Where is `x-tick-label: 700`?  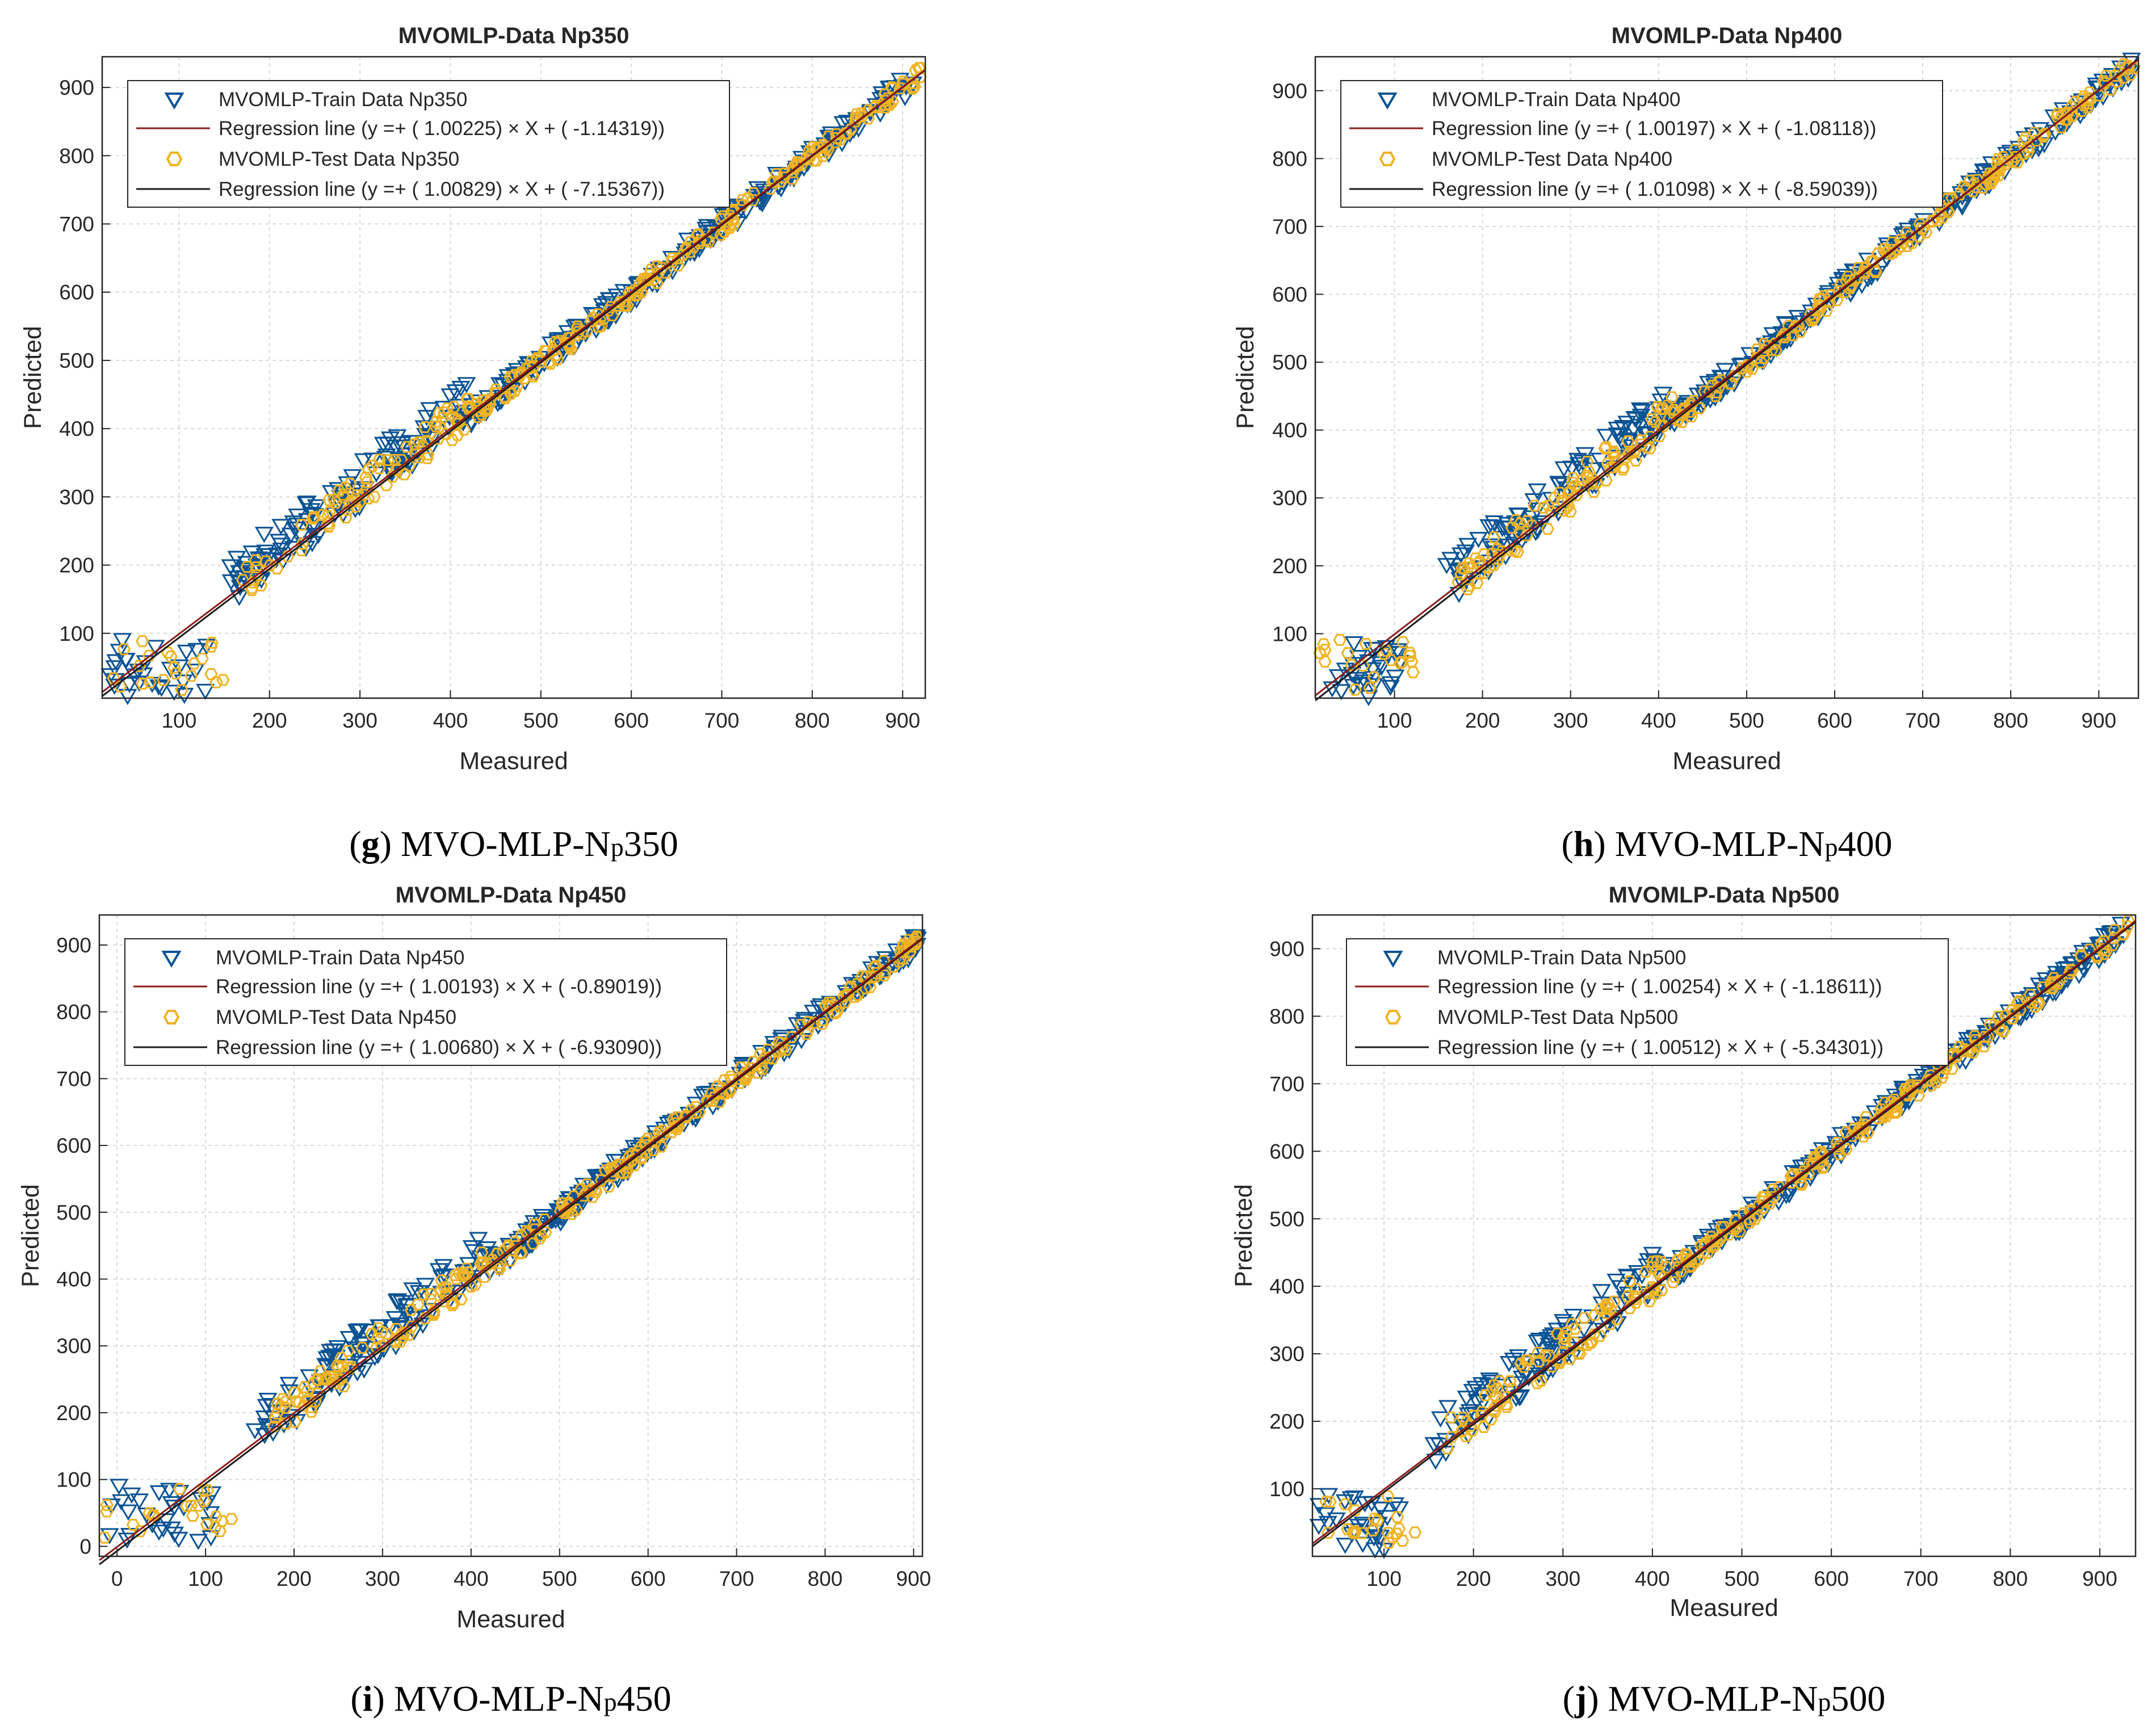 x-tick-label: 700 is located at coordinates (722, 720).